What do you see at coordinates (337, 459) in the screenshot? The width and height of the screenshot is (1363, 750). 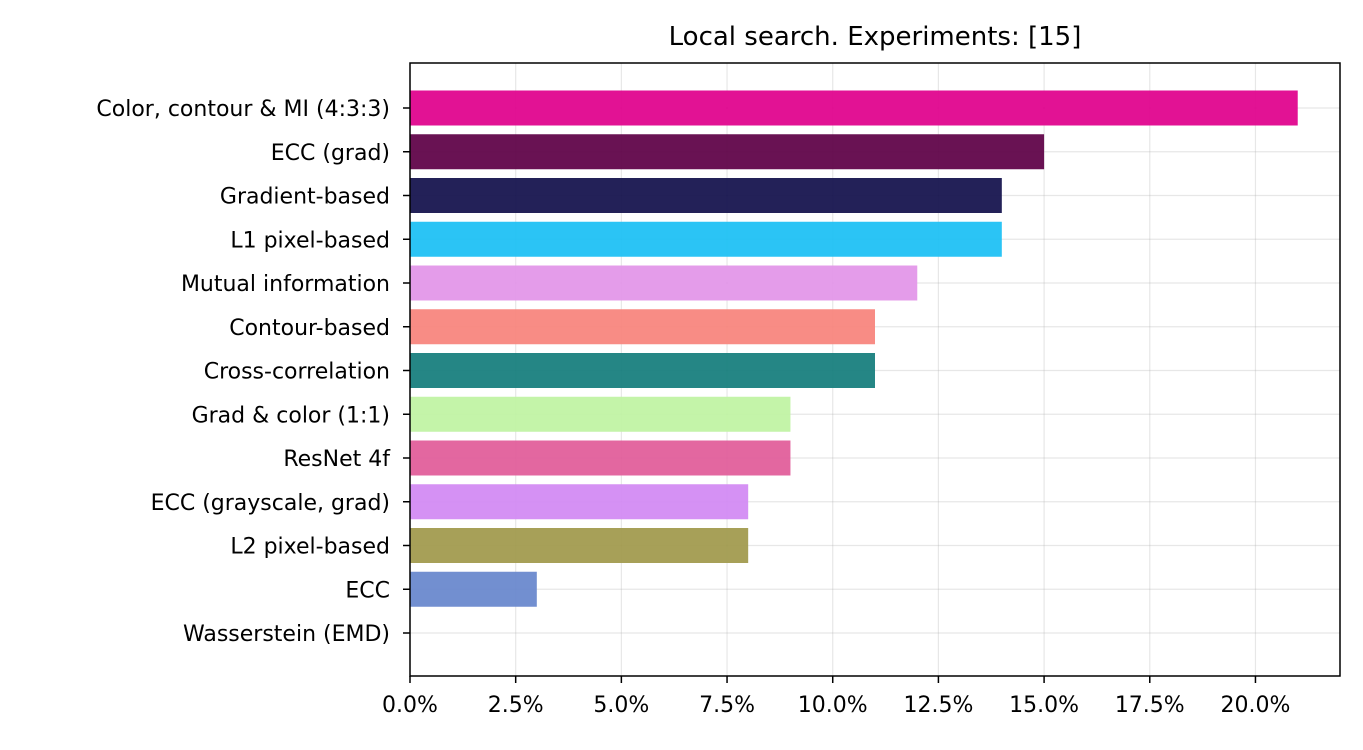 I see `y-tick-label: ResNet 4f` at bounding box center [337, 459].